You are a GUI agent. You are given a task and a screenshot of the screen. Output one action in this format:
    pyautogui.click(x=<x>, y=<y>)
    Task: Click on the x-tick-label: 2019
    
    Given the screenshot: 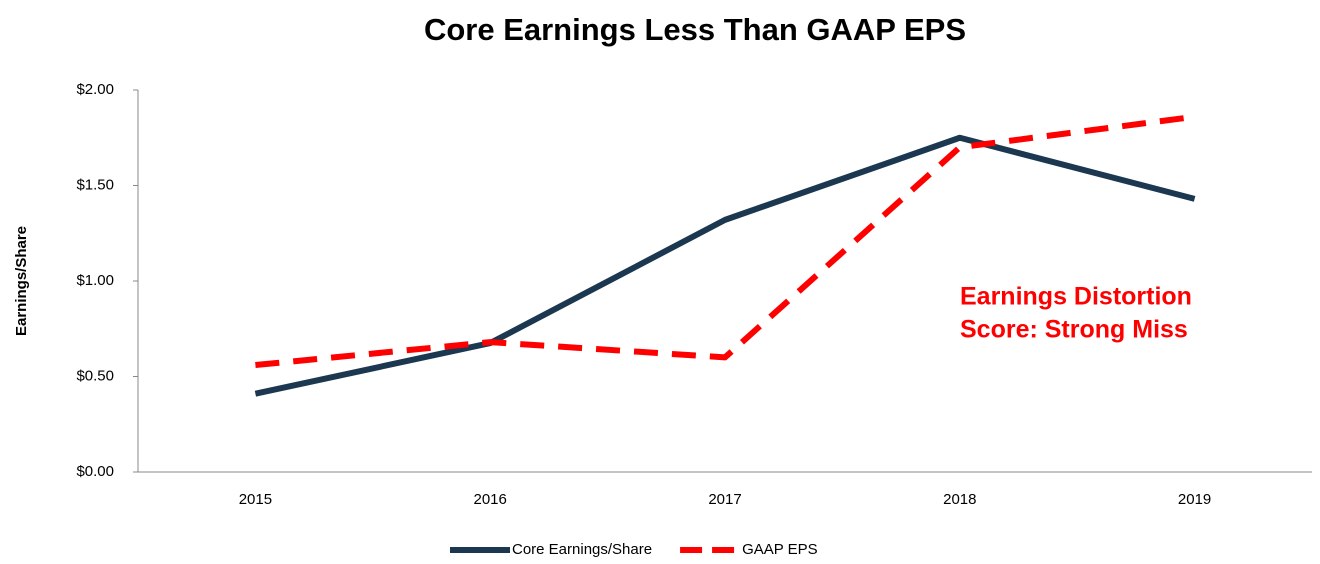 What is the action you would take?
    pyautogui.click(x=1194, y=499)
    